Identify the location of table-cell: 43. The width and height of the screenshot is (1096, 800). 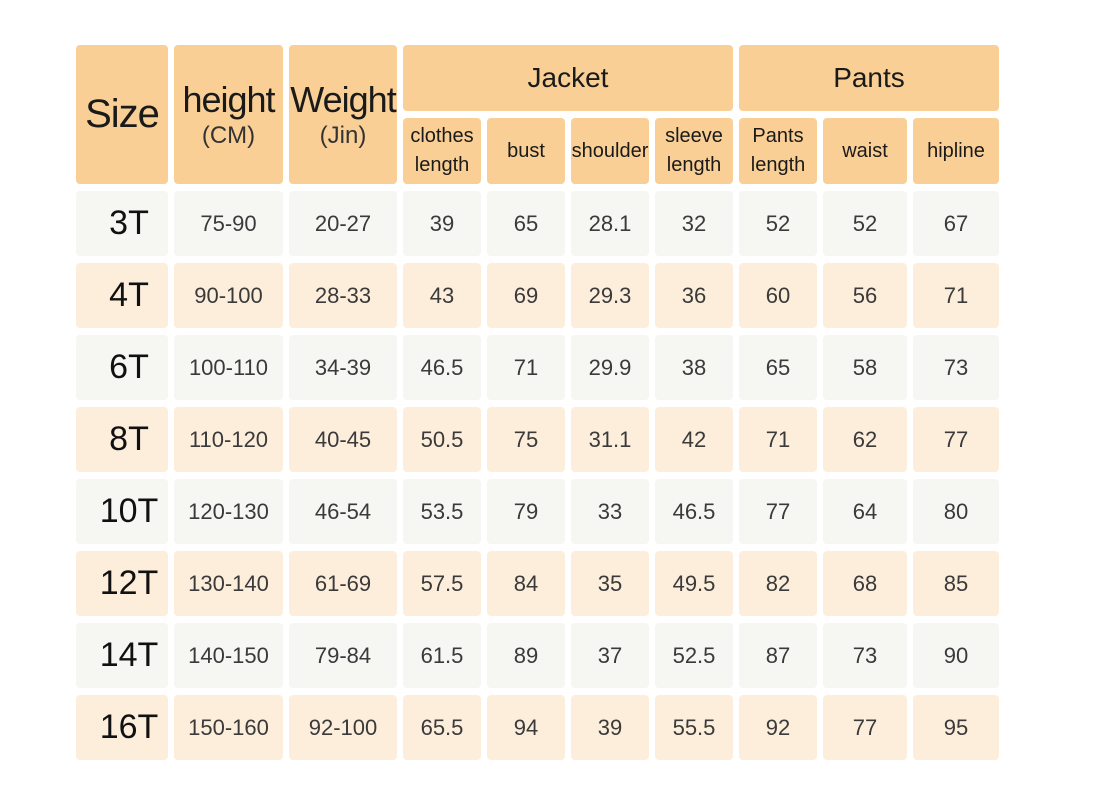
(442, 295).